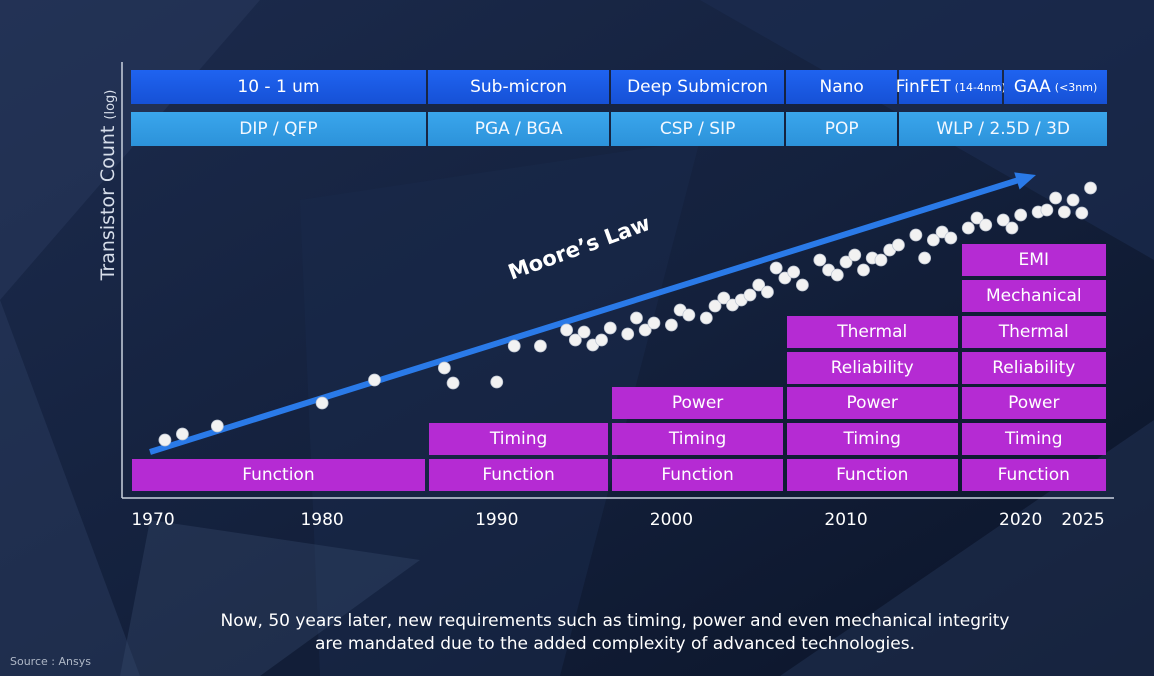 The height and width of the screenshot is (676, 1154). Describe the element at coordinates (671, 520) in the screenshot. I see `x-tick-2000: 2000` at that location.